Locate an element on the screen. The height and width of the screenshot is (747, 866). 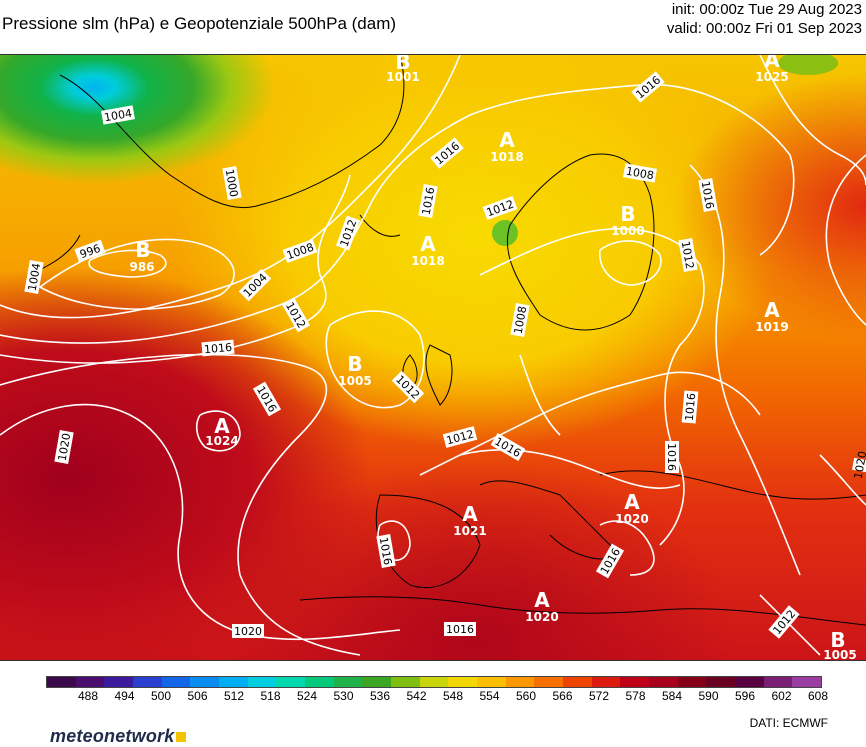
colorbar-tick-label: 536 is located at coordinates (380, 696).